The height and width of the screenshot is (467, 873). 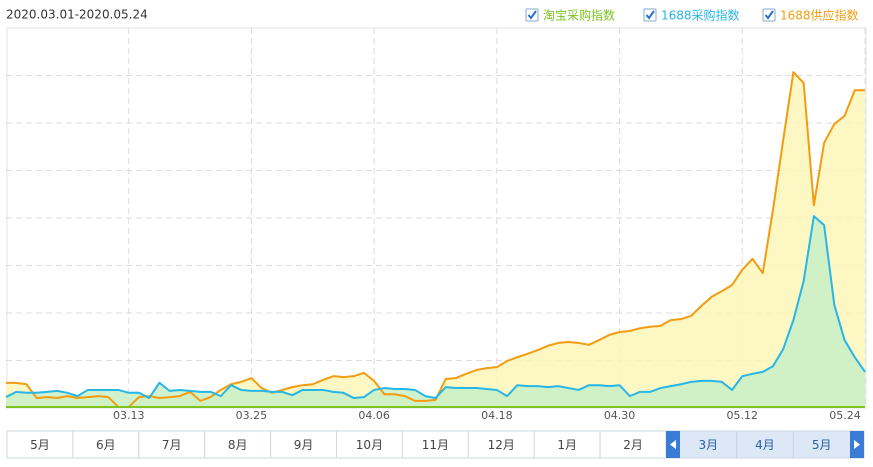 I want to click on nav-month: 2月, so click(x=633, y=444).